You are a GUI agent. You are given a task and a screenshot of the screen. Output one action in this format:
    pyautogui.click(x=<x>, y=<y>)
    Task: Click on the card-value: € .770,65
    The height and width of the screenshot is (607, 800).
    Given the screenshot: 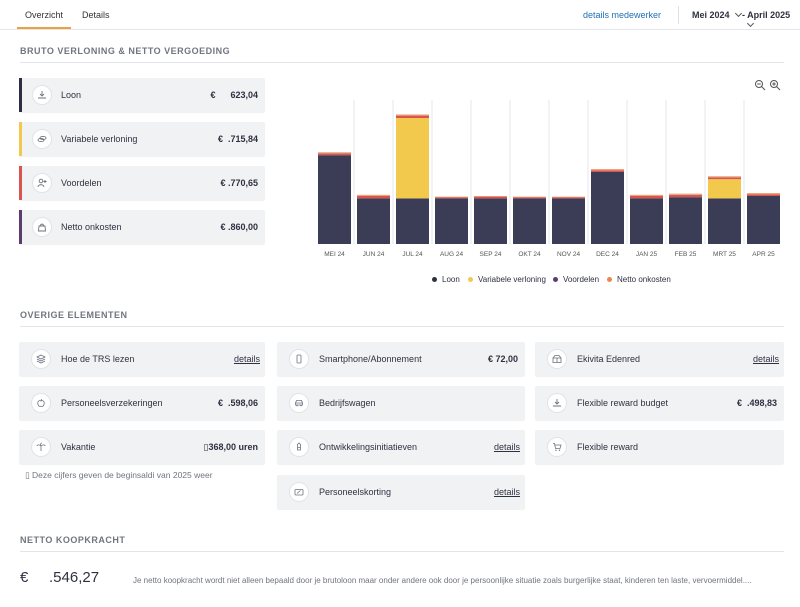 What is the action you would take?
    pyautogui.click(x=239, y=183)
    